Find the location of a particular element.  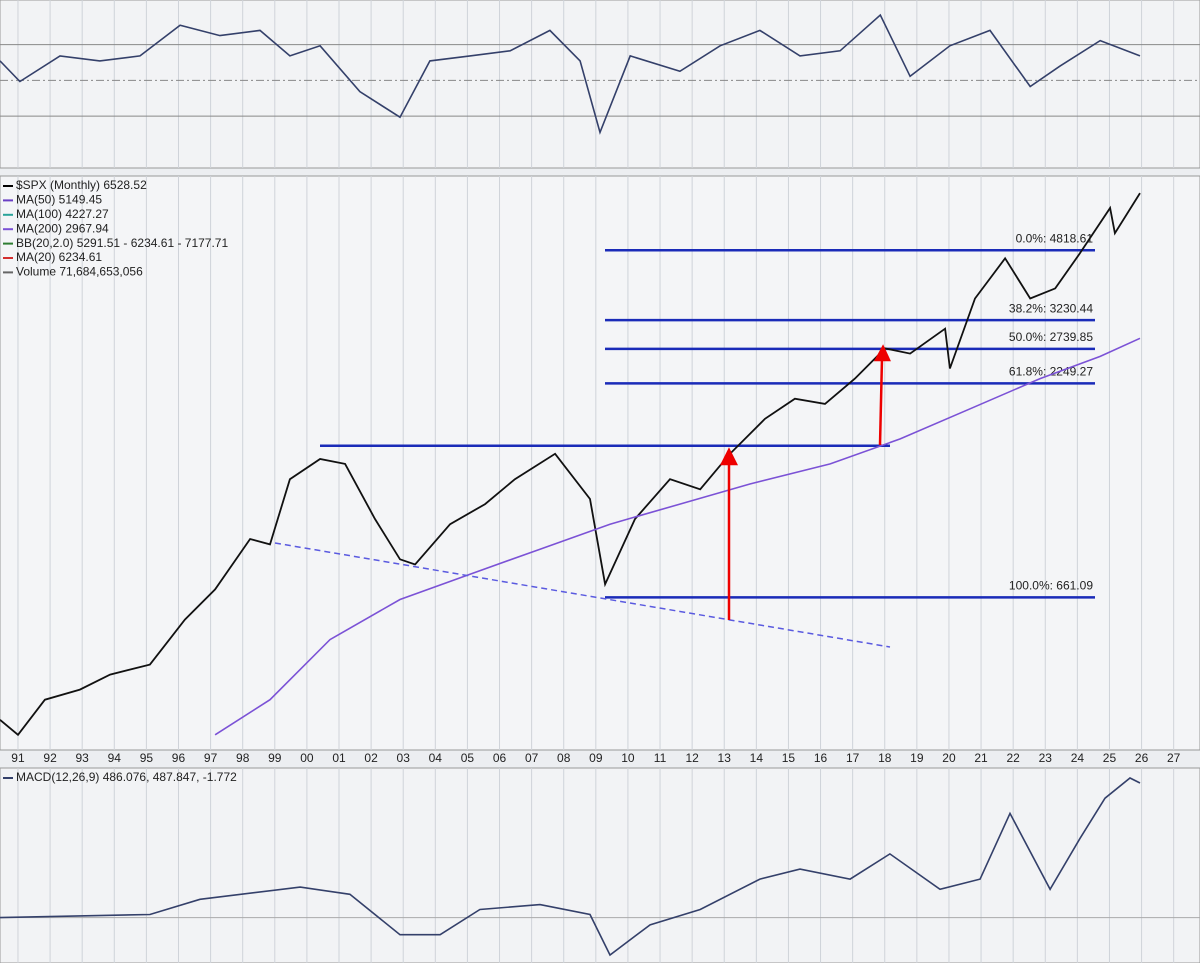

x-tick-label: 13 is located at coordinates (725, 758).